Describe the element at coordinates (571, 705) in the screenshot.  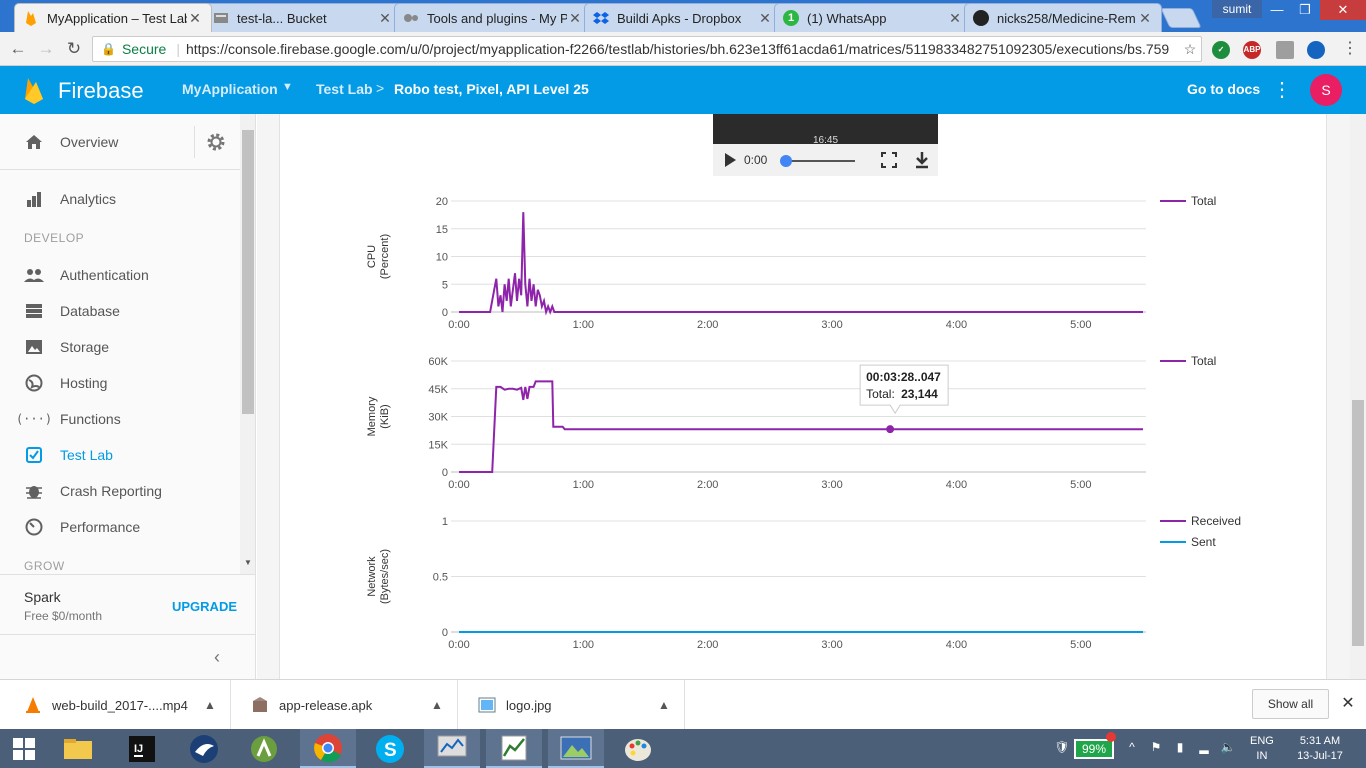
I see `download-item: logo.jpg ▲` at that location.